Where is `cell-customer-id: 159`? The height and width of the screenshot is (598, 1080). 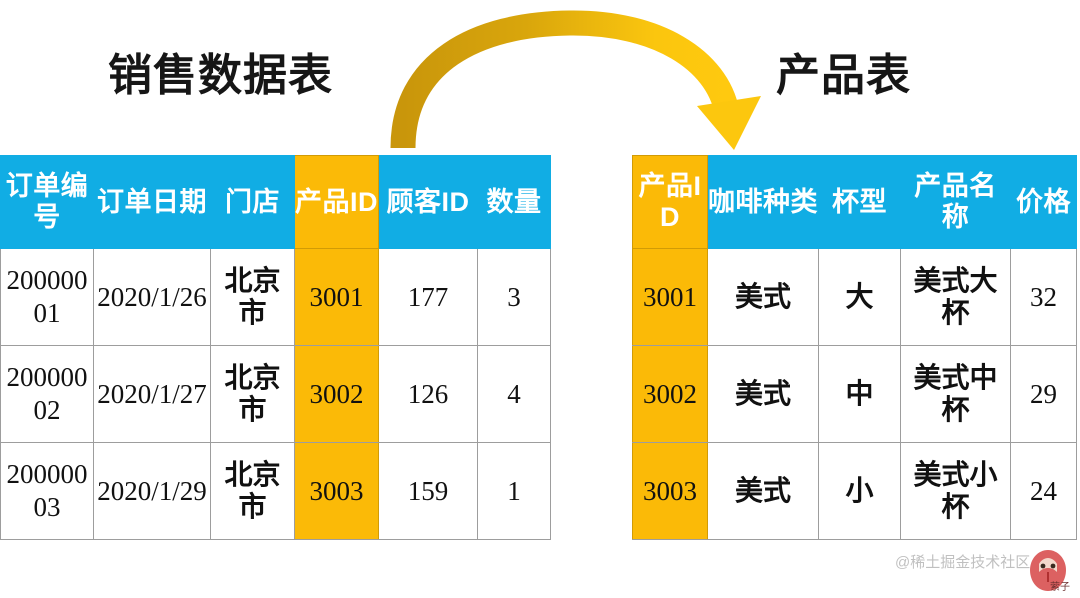 cell-customer-id: 159 is located at coordinates (428, 491).